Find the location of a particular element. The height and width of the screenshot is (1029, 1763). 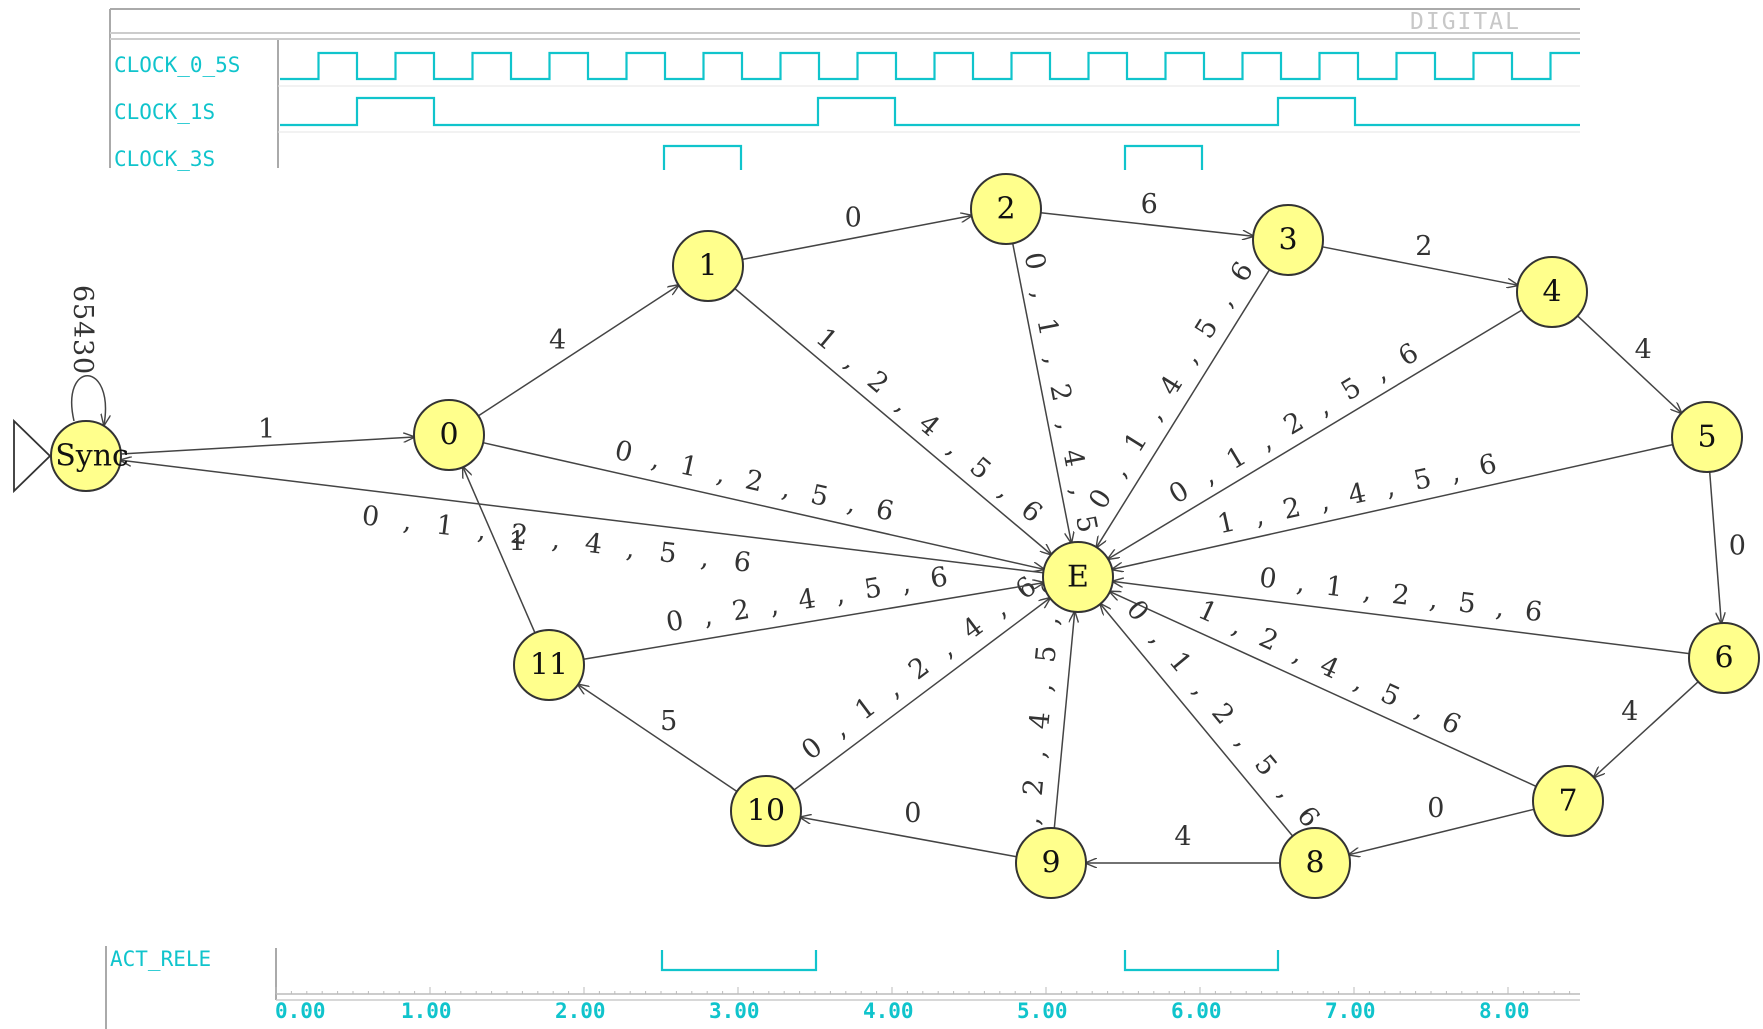

state-node-2: 2 is located at coordinates (1006, 209).